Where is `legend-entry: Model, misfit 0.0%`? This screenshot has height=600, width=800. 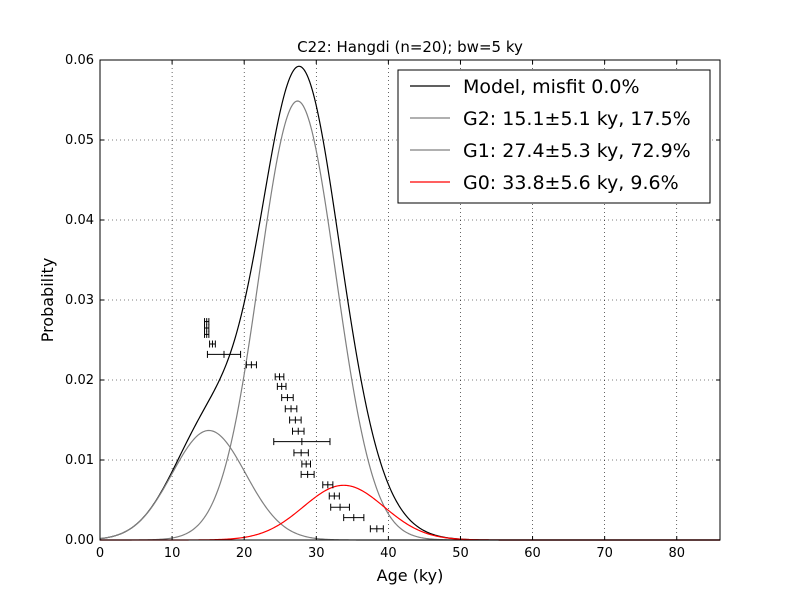 legend-entry: Model, misfit 0.0% is located at coordinates (551, 87).